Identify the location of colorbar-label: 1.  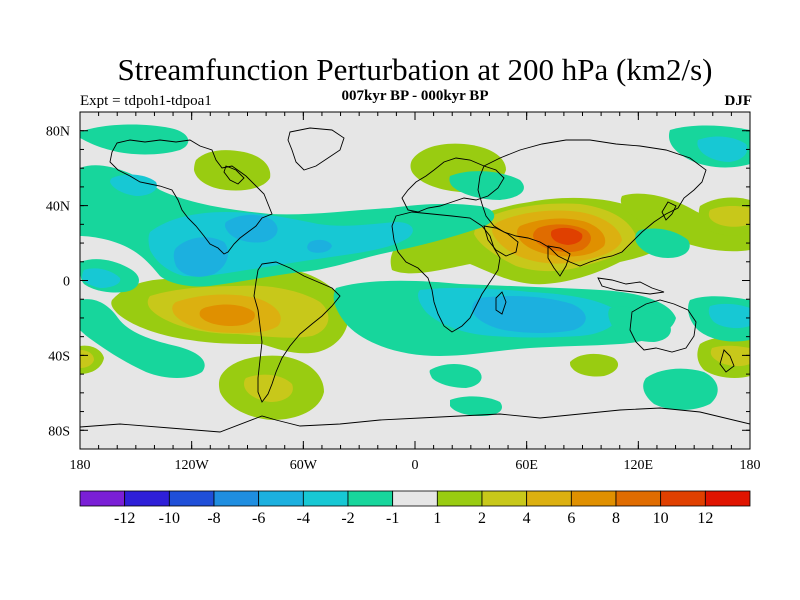
(437, 518).